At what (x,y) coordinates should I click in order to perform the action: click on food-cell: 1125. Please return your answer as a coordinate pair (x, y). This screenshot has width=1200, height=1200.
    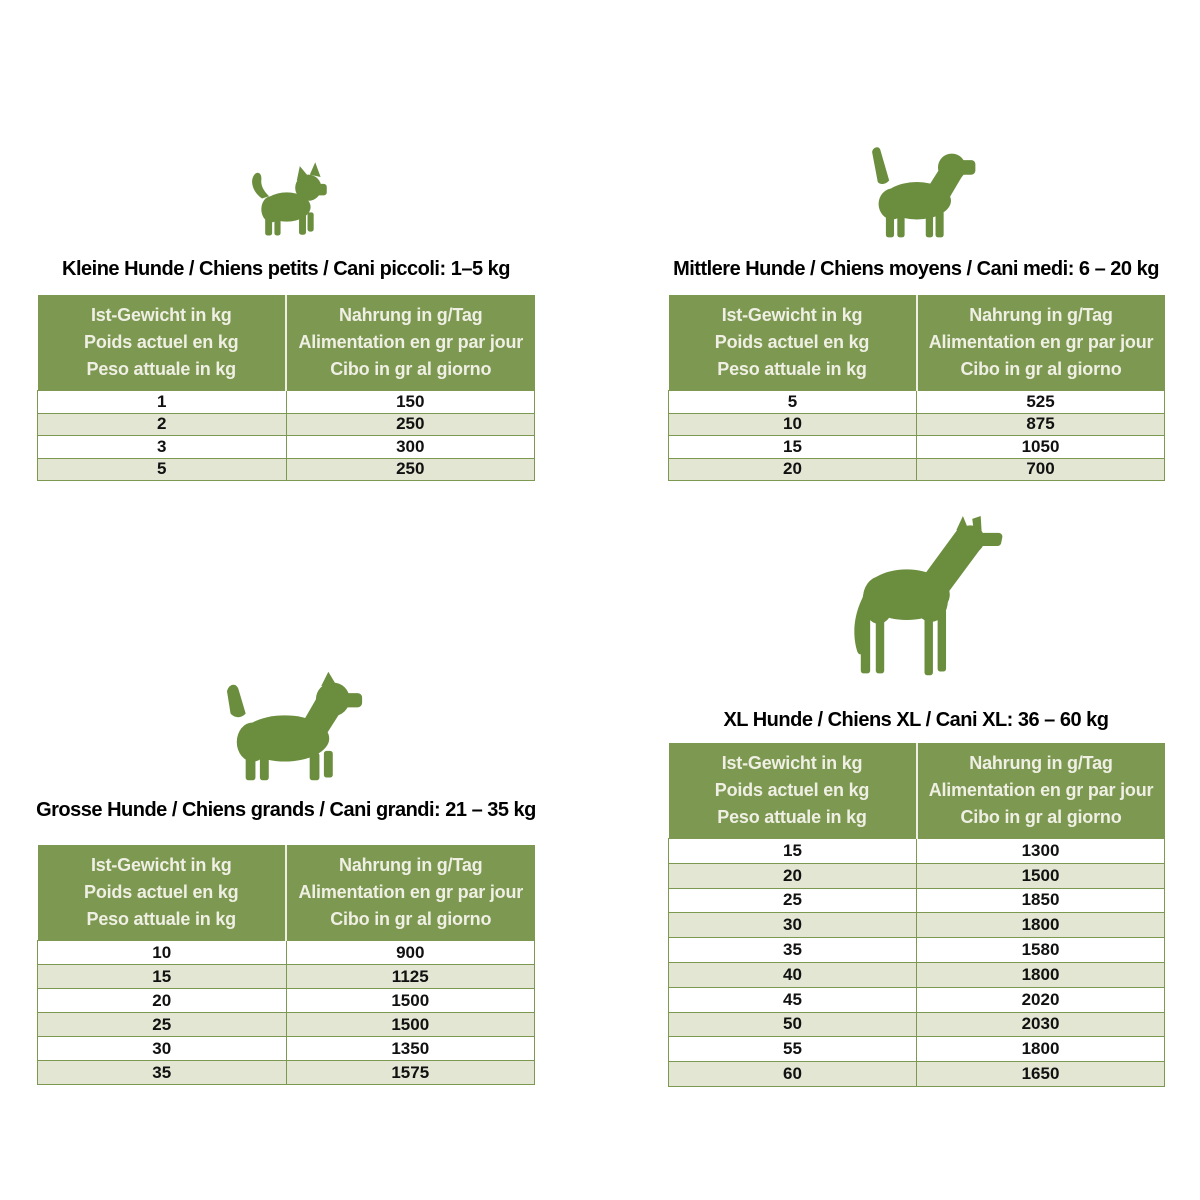
    Looking at the image, I should click on (410, 976).